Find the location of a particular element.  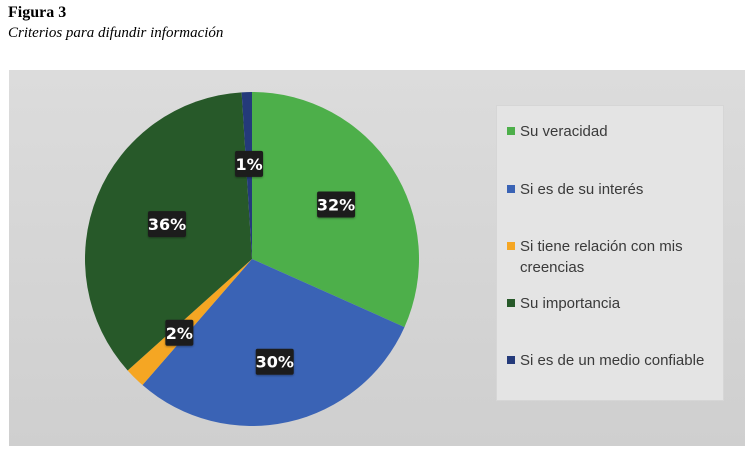

figure-title: Criterios para difundir información is located at coordinates (116, 33).